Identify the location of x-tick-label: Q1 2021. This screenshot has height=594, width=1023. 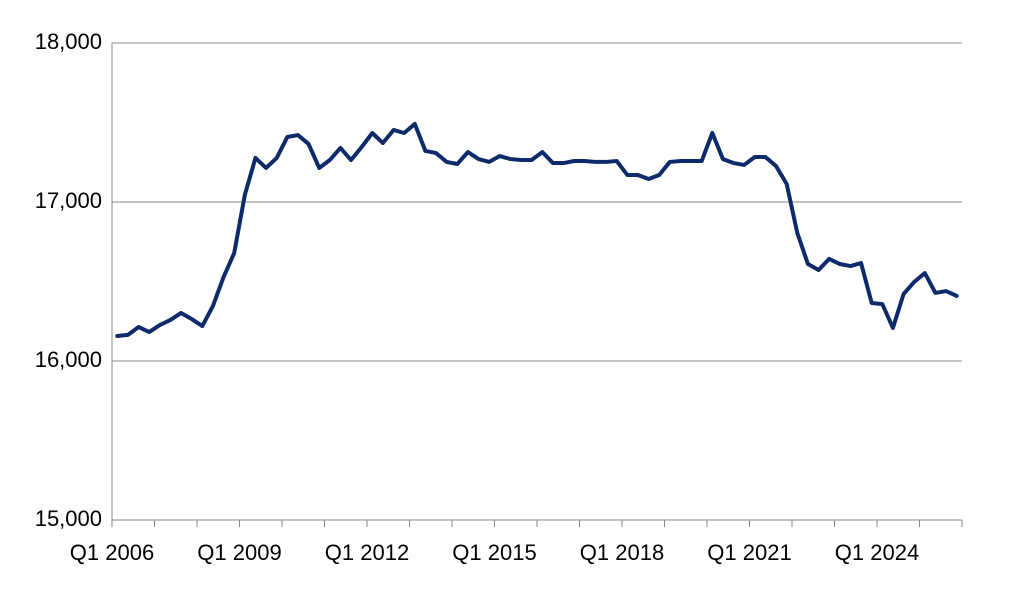
(749, 552).